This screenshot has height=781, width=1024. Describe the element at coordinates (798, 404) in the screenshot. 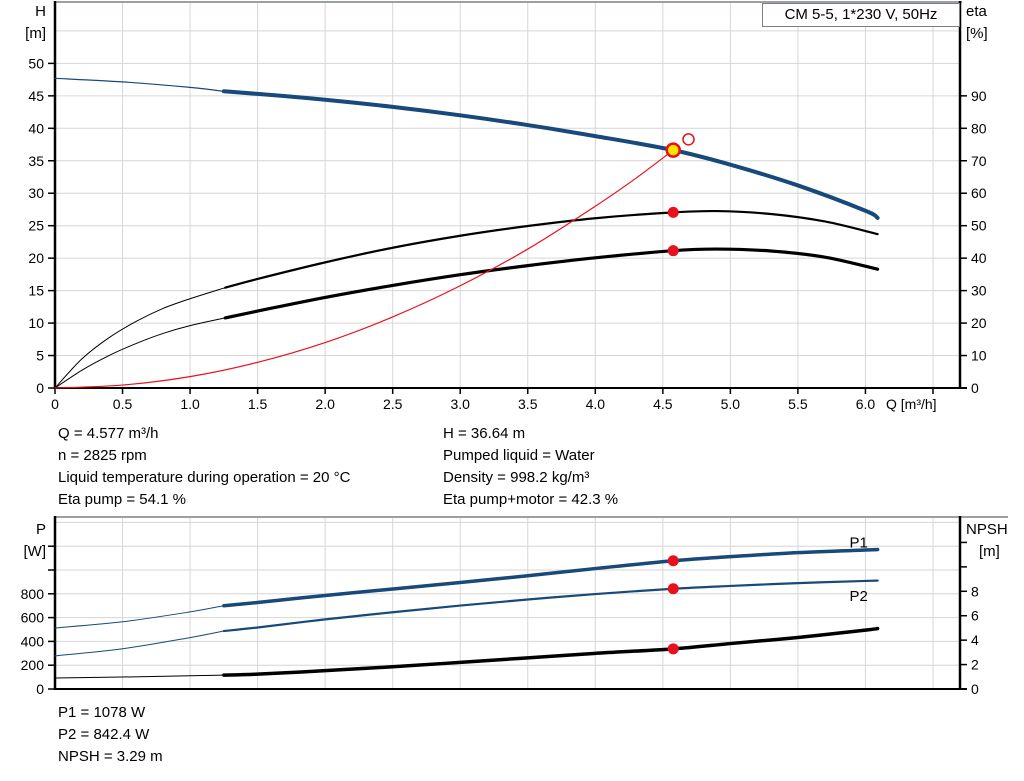

I see `x-tick-label: 5.5` at that location.